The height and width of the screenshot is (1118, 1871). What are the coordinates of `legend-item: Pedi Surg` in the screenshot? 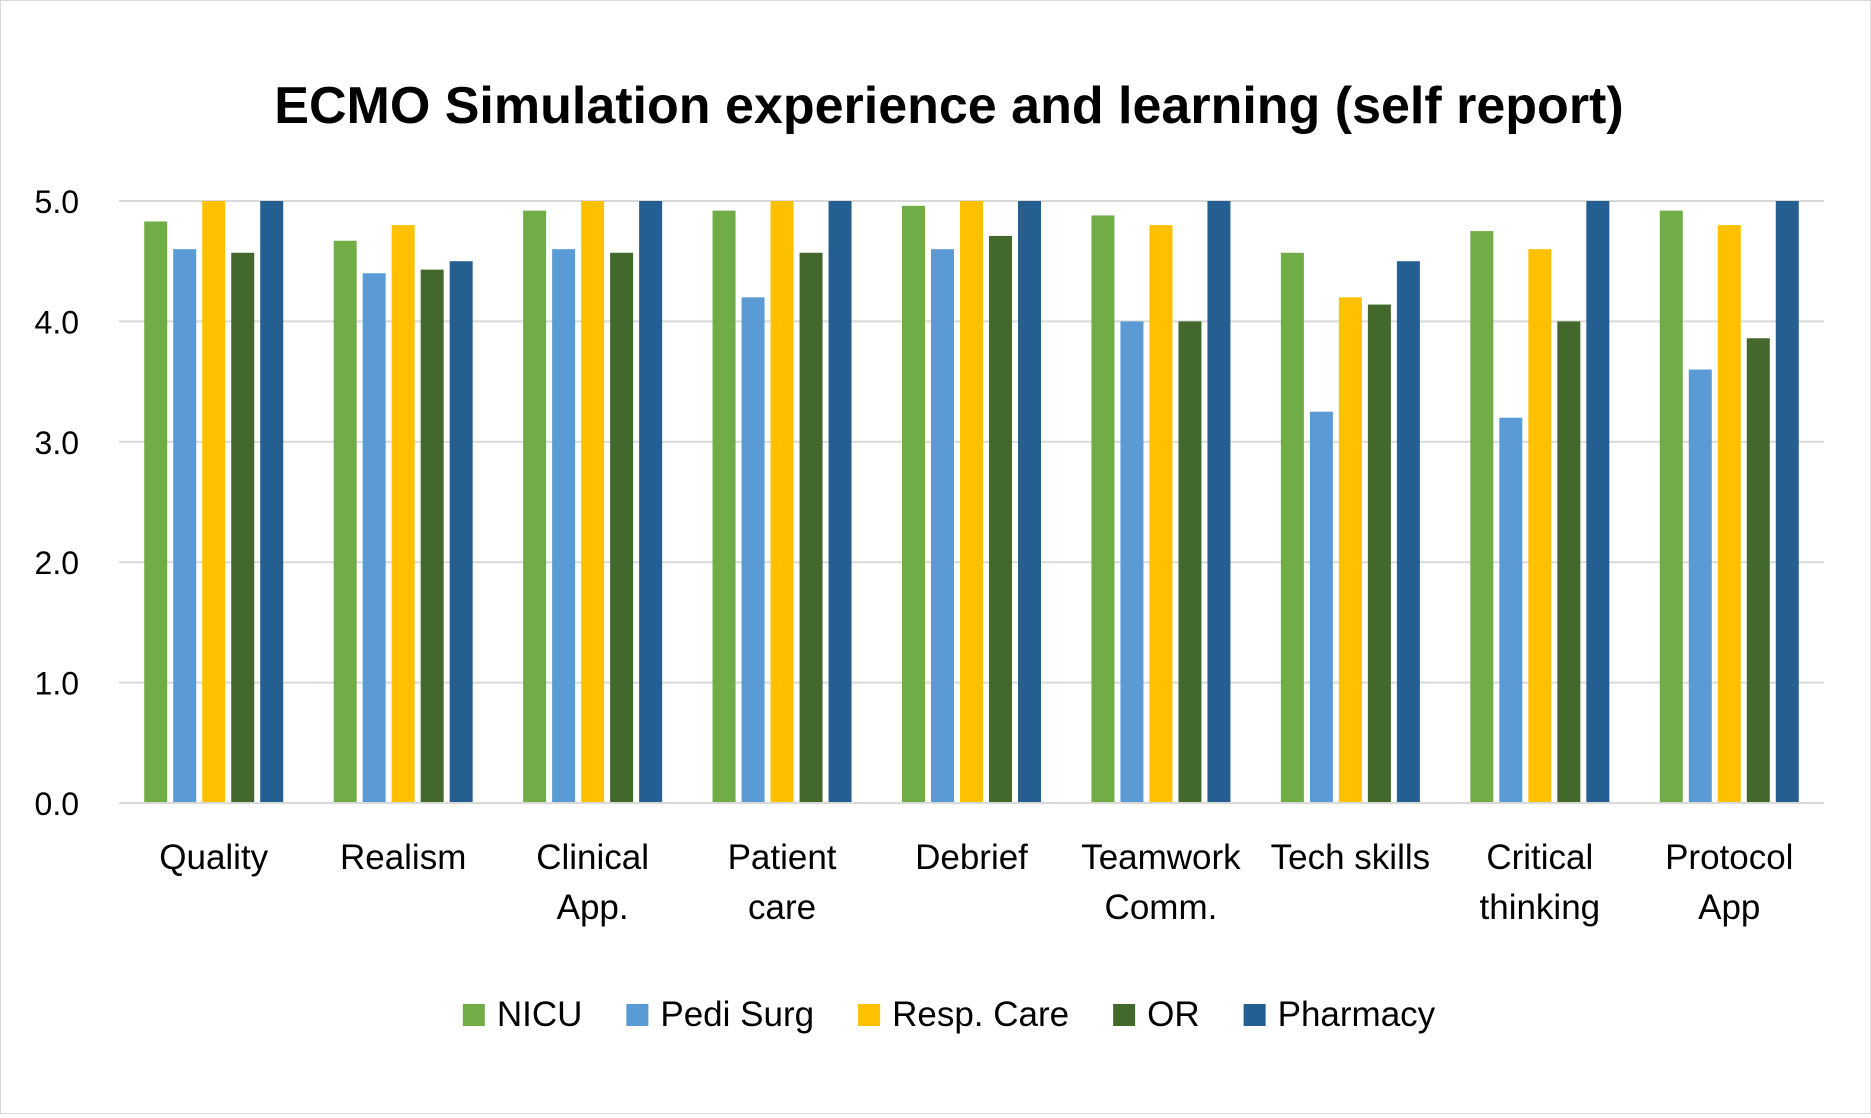 It's located at (720, 1014).